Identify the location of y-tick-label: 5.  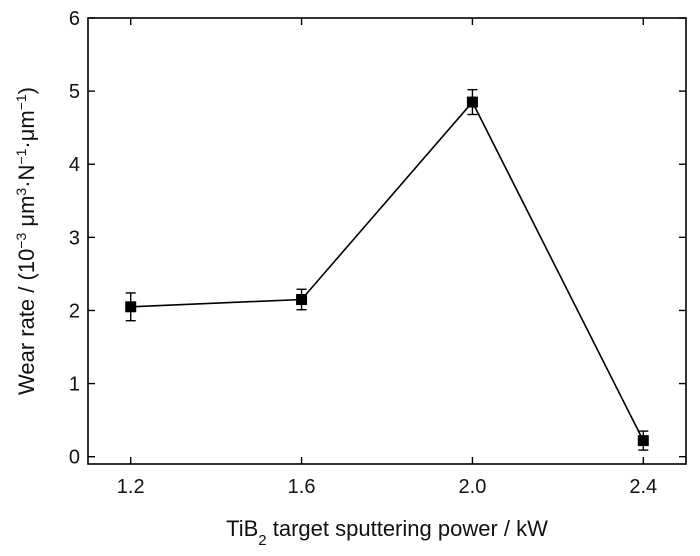
(74, 92).